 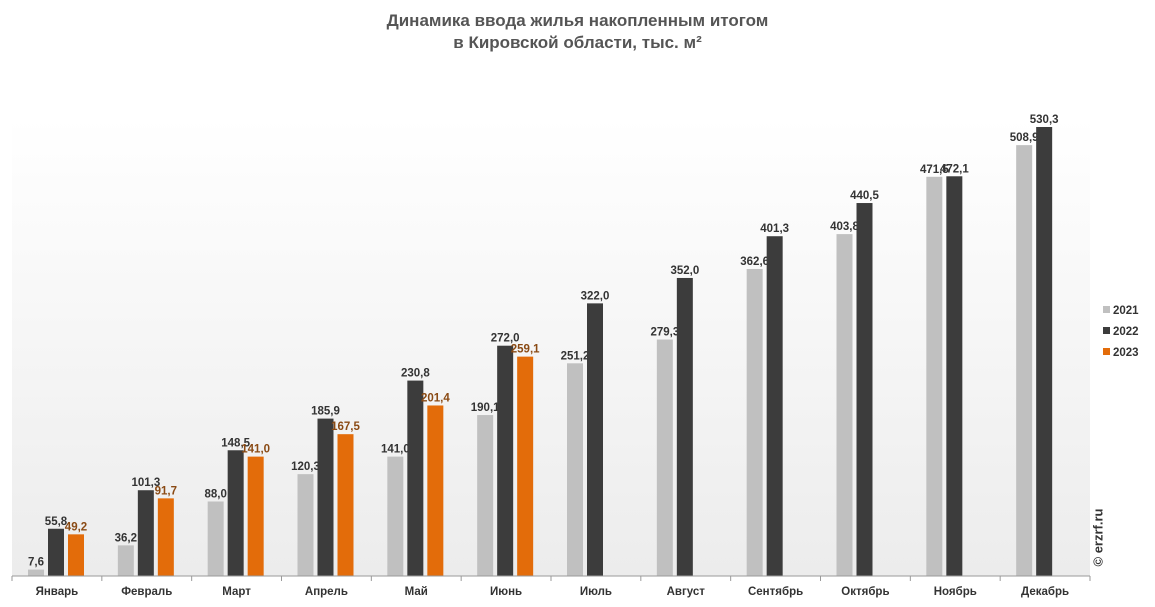 I want to click on category-label-6: Июнь, so click(x=506, y=592).